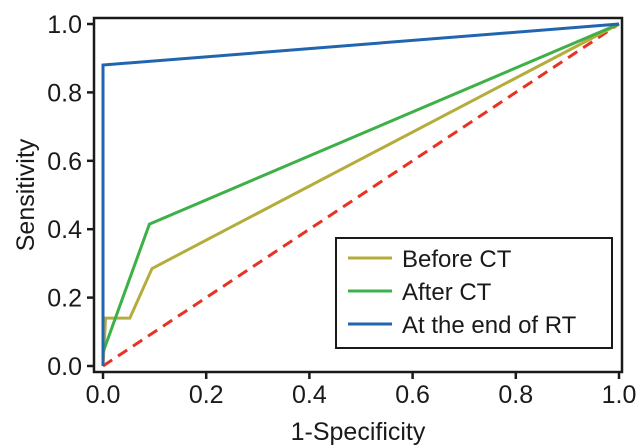  What do you see at coordinates (412, 395) in the screenshot?
I see `x-tick-label: 0.6` at bounding box center [412, 395].